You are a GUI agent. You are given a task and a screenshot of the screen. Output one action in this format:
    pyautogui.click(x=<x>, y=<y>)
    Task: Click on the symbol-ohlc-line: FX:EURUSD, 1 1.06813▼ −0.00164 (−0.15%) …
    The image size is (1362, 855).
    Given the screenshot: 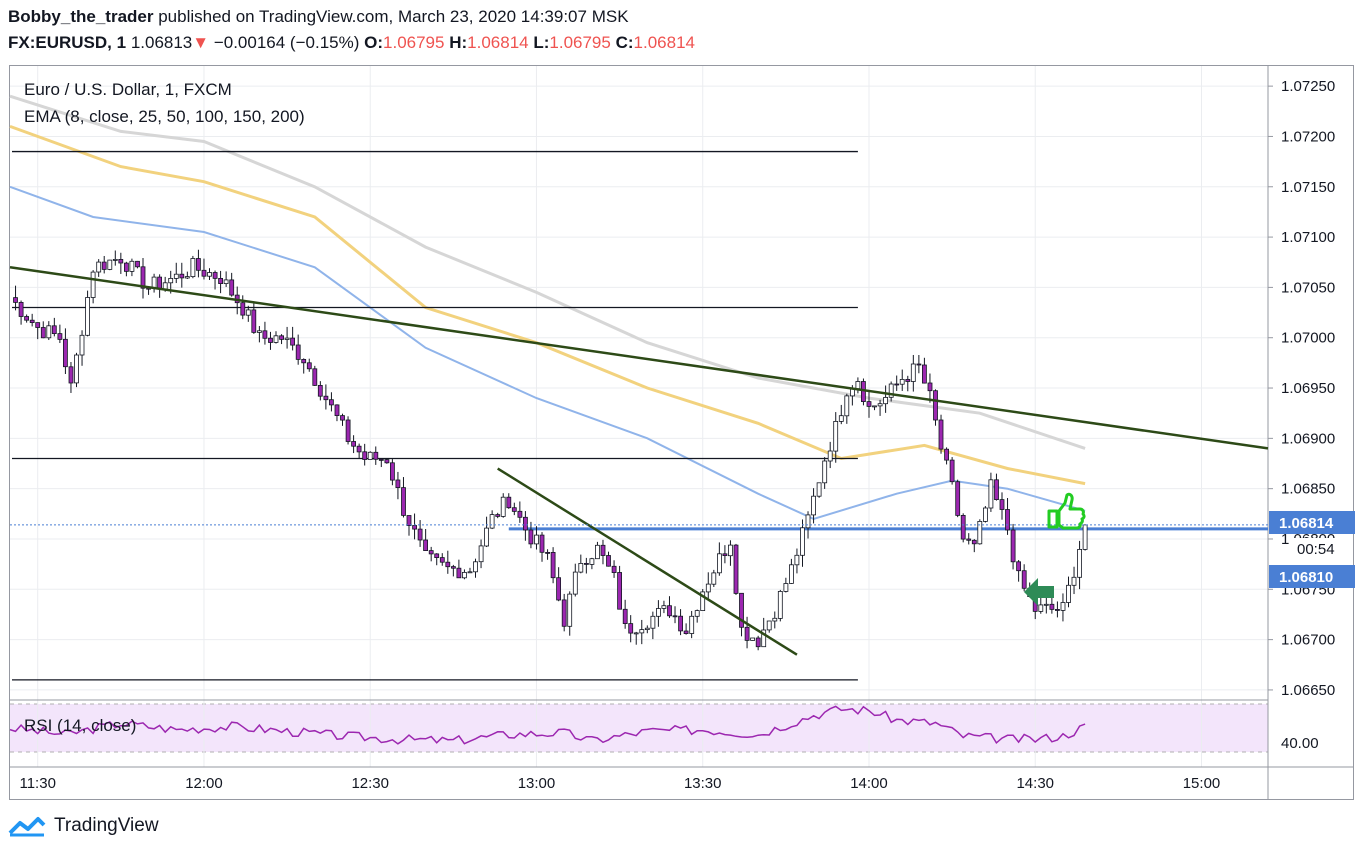 What is the action you would take?
    pyautogui.click(x=351, y=43)
    